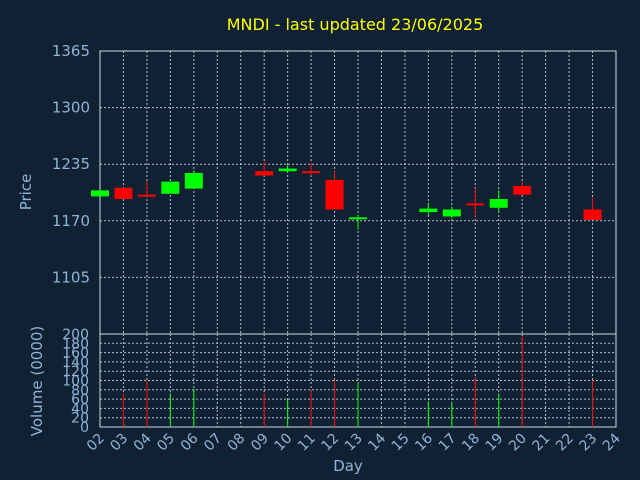 The width and height of the screenshot is (640, 480). Describe the element at coordinates (71, 277) in the screenshot. I see `price-tick-label: 1105` at that location.